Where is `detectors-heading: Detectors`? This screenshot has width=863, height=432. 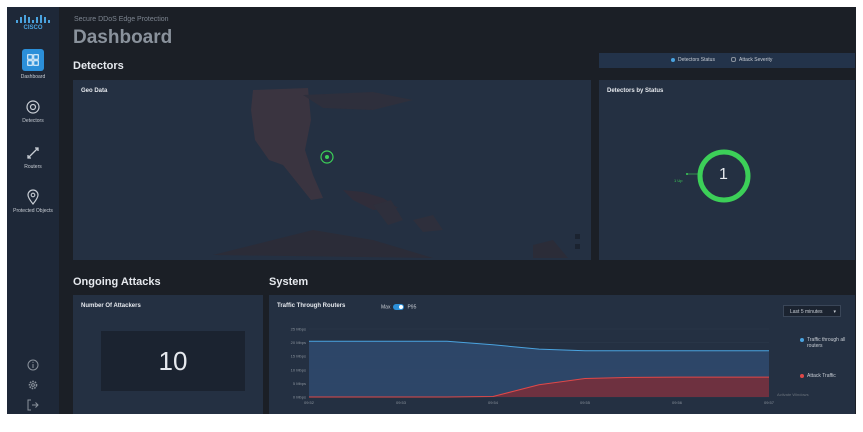
detectors-heading: Detectors is located at coordinates (98, 66).